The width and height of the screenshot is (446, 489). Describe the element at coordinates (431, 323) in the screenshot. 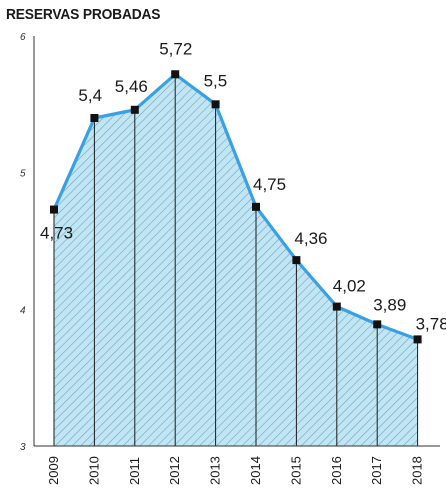

I see `data-label-2018: 3,78` at that location.